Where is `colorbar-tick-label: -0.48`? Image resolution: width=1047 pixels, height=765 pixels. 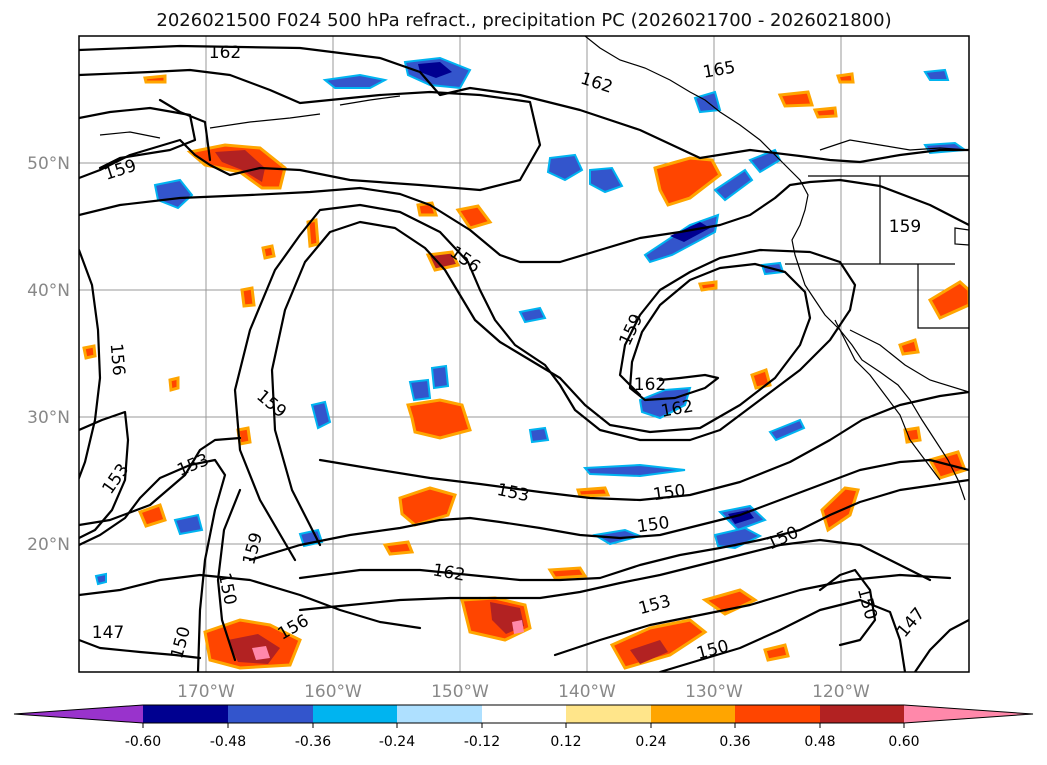 colorbar-tick-label: -0.48 is located at coordinates (228, 742).